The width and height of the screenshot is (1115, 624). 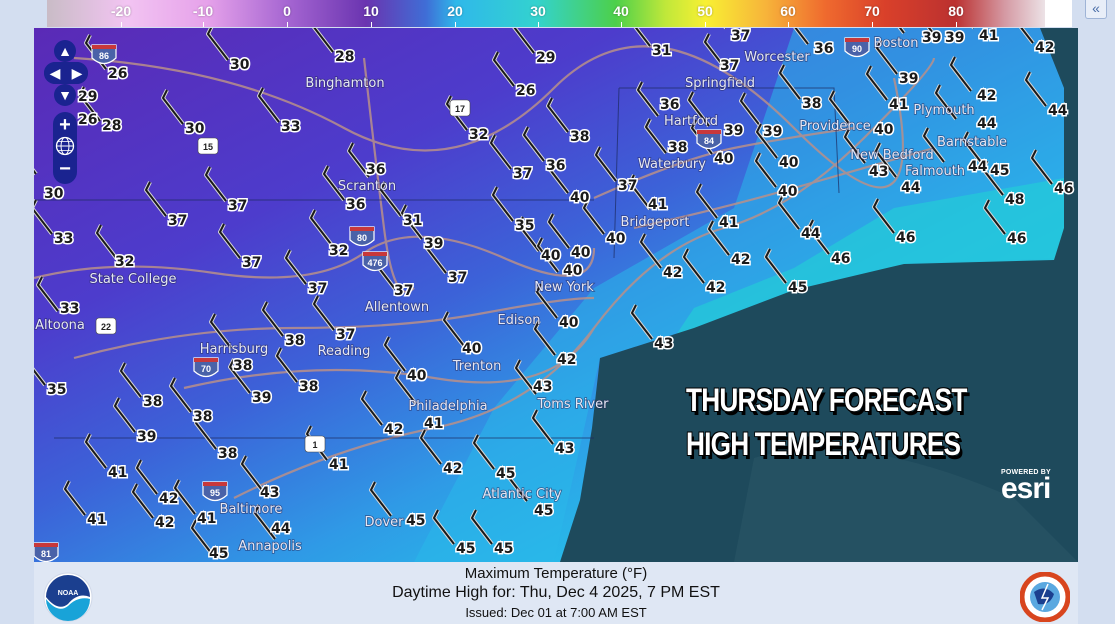 What do you see at coordinates (65, 169) in the screenshot?
I see `zoom-out-button: −` at bounding box center [65, 169].